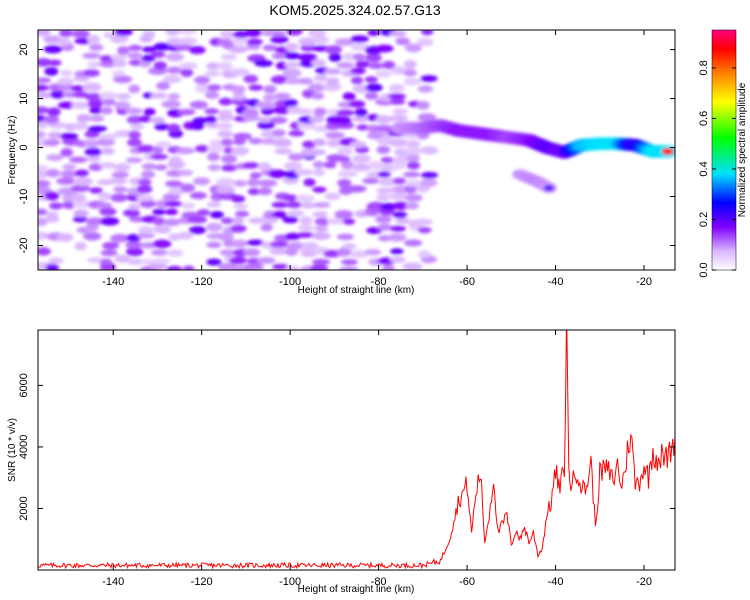 The width and height of the screenshot is (750, 600). What do you see at coordinates (742, 149) in the screenshot?
I see `colorbar-label: Normalized spectral amplitude` at bounding box center [742, 149].